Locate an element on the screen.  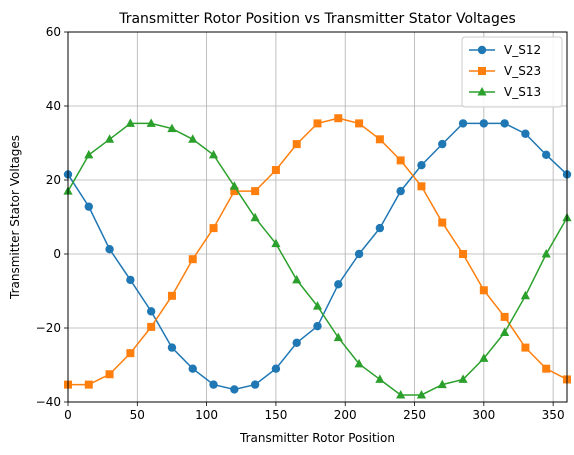
legend-label-v-s13: V_S13 is located at coordinates (522, 92).